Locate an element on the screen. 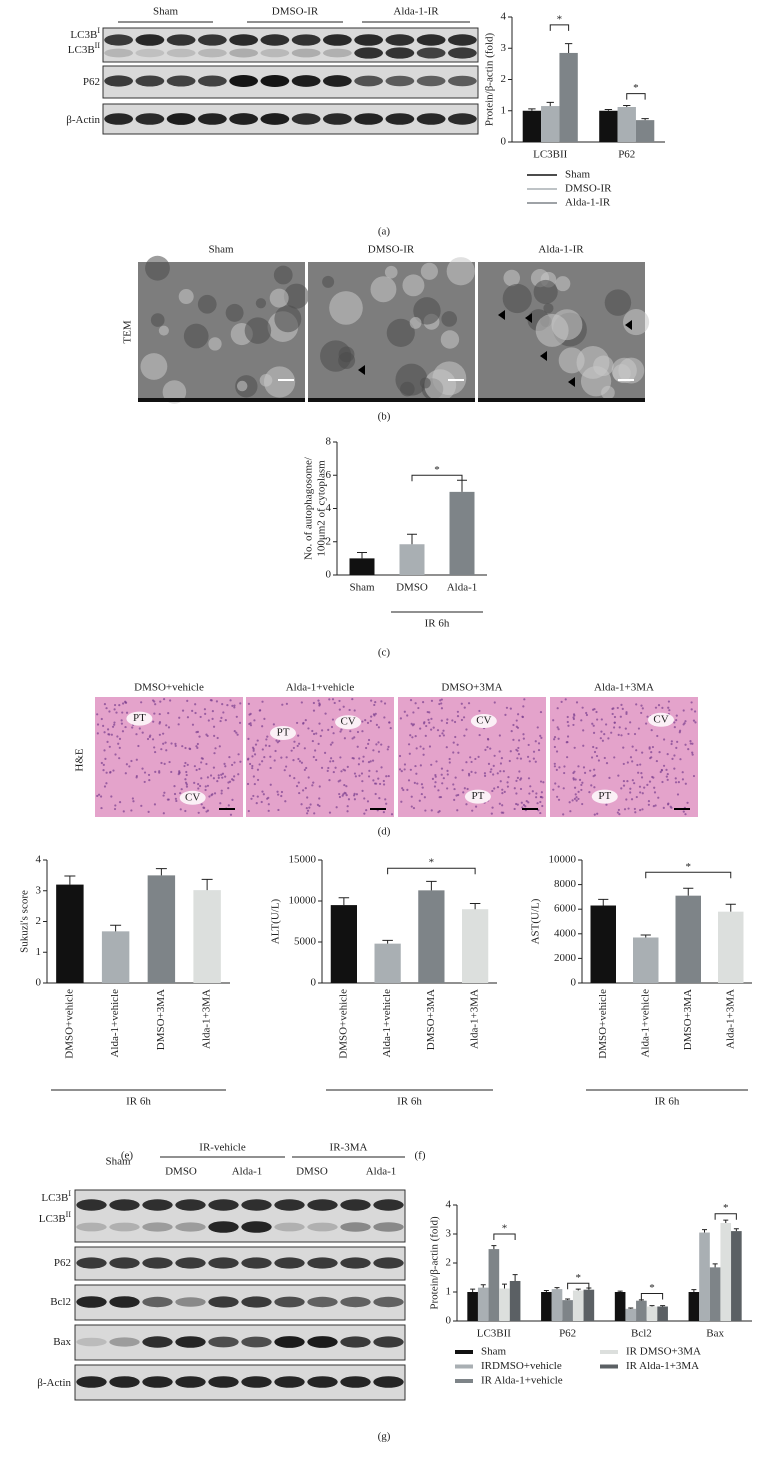 The width and height of the screenshot is (769, 1474). panel-label: (c) is located at coordinates (384, 653).